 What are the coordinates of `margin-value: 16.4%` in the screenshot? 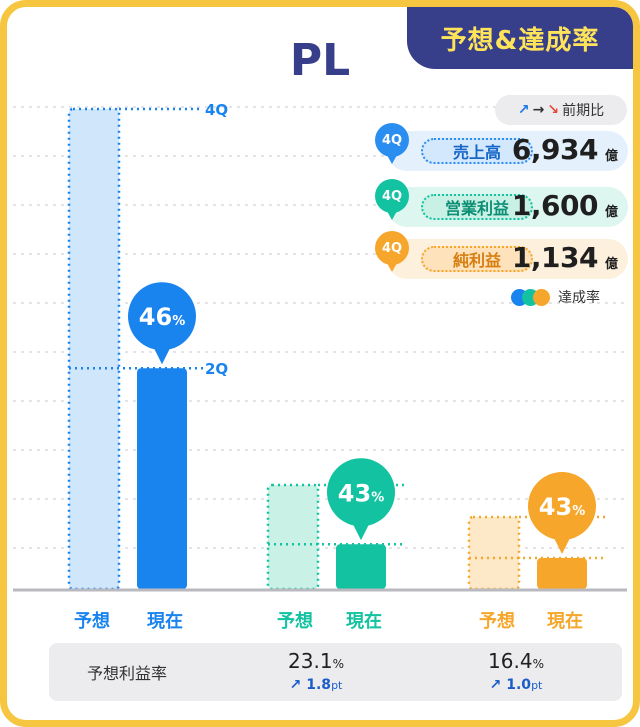 It's located at (516, 661).